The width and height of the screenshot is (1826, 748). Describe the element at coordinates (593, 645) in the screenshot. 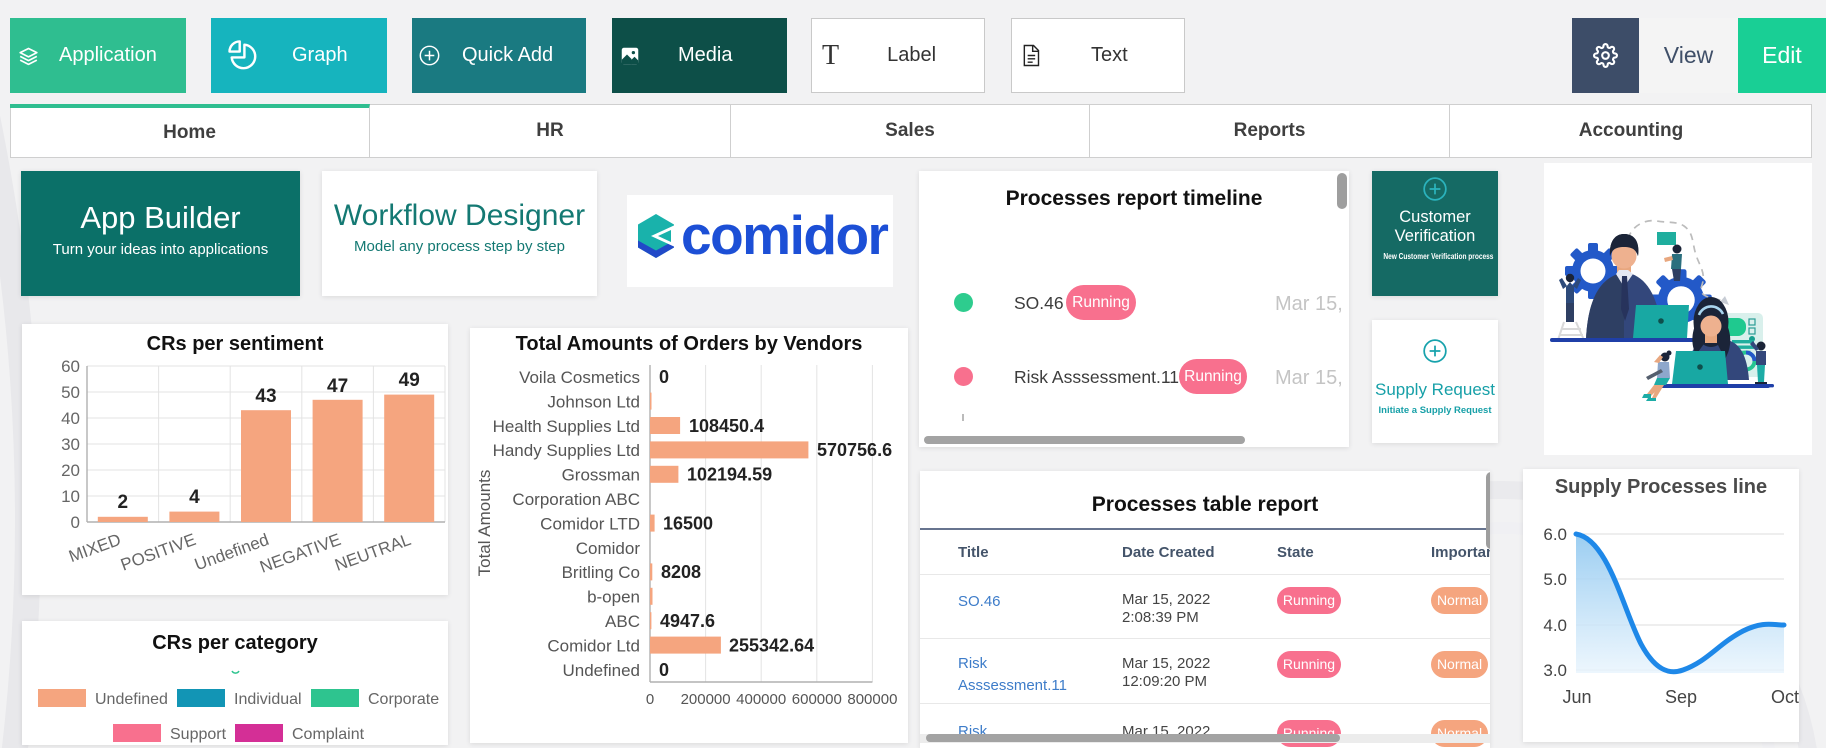

I see `svg-text: Comidor Ltd` at that location.